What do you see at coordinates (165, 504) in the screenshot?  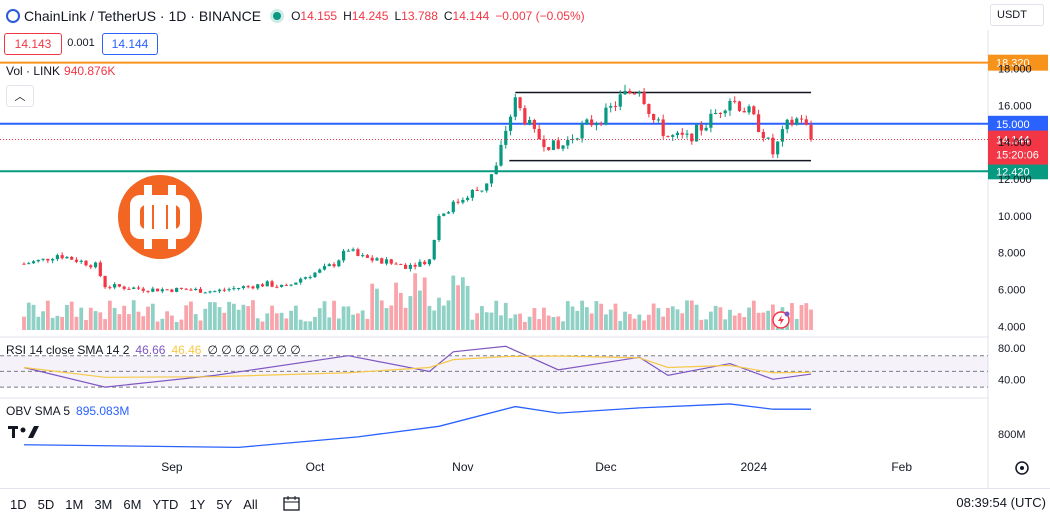 I see `tf-ytd: YTD` at bounding box center [165, 504].